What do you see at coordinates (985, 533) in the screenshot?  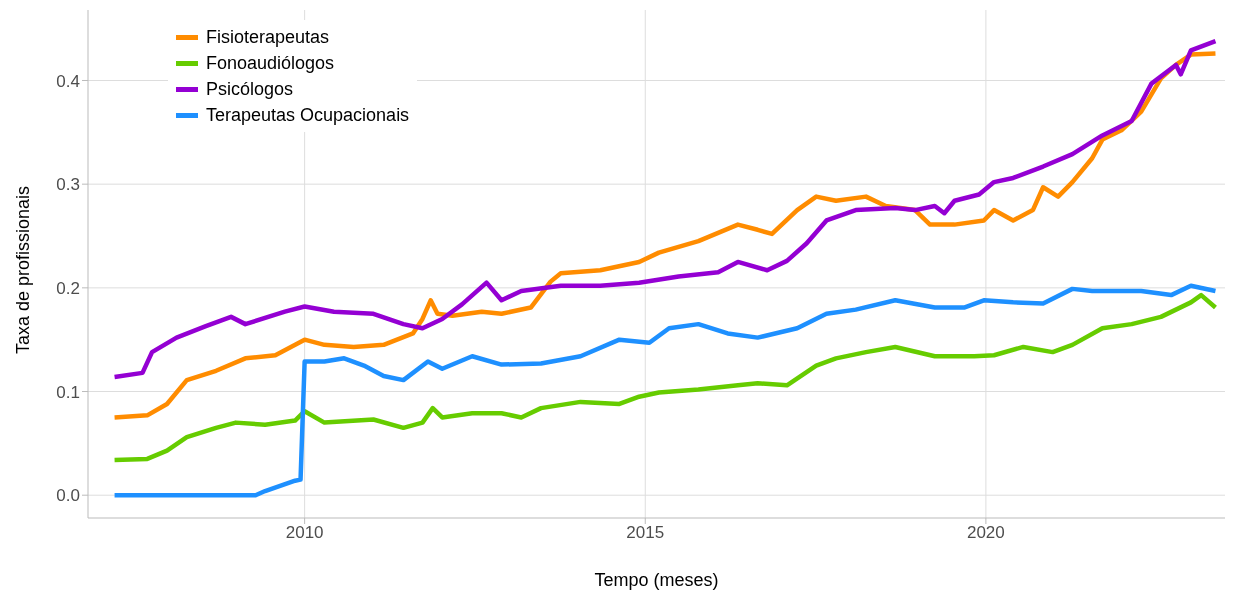 I see `x-tick-label: 2020` at bounding box center [985, 533].